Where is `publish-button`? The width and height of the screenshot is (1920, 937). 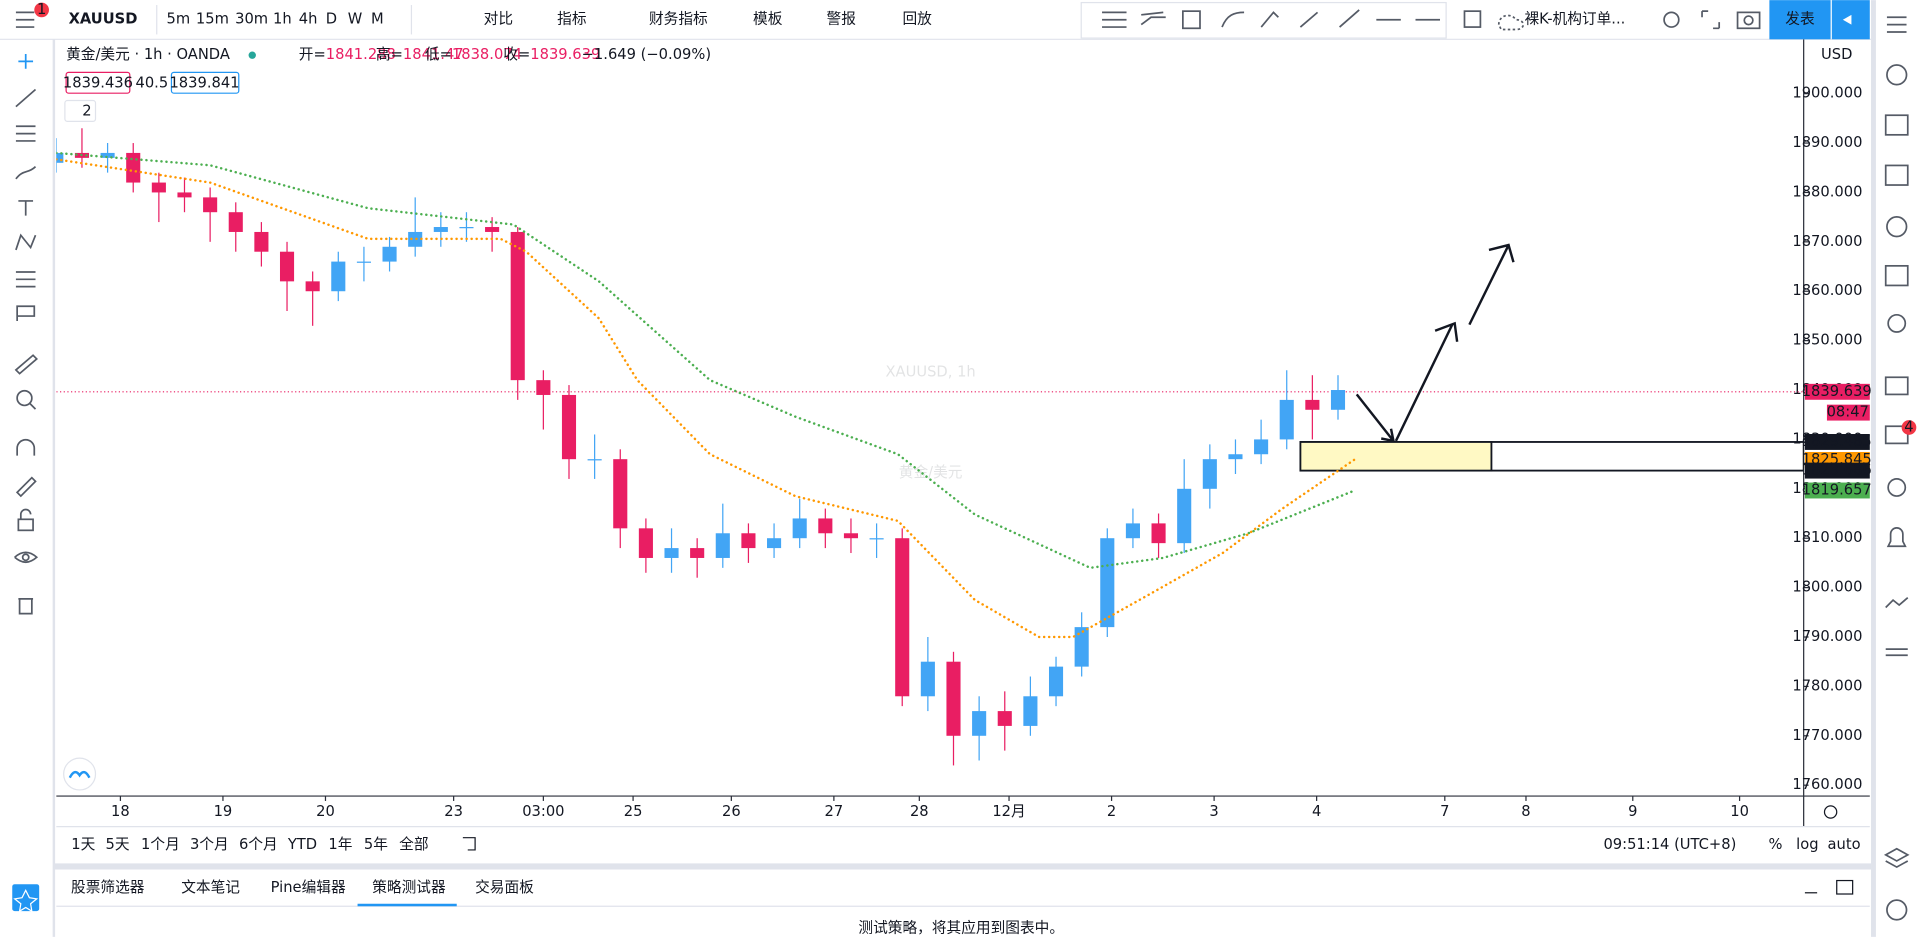
publish-button is located at coordinates (1800, 20).